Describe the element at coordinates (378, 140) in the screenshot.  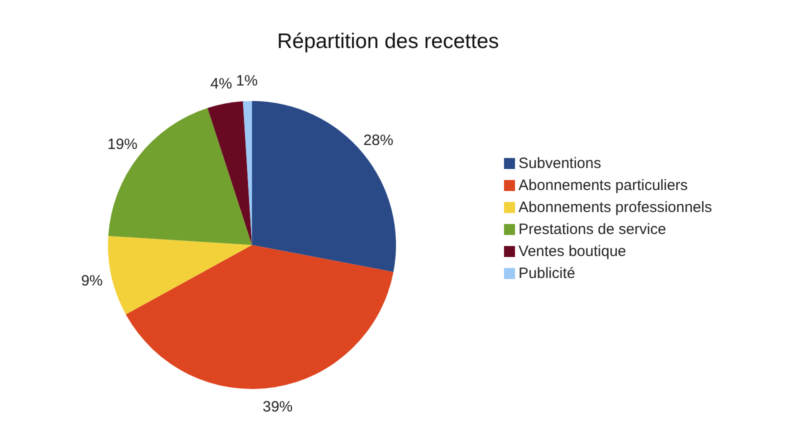
I see `data-label: 28%` at that location.